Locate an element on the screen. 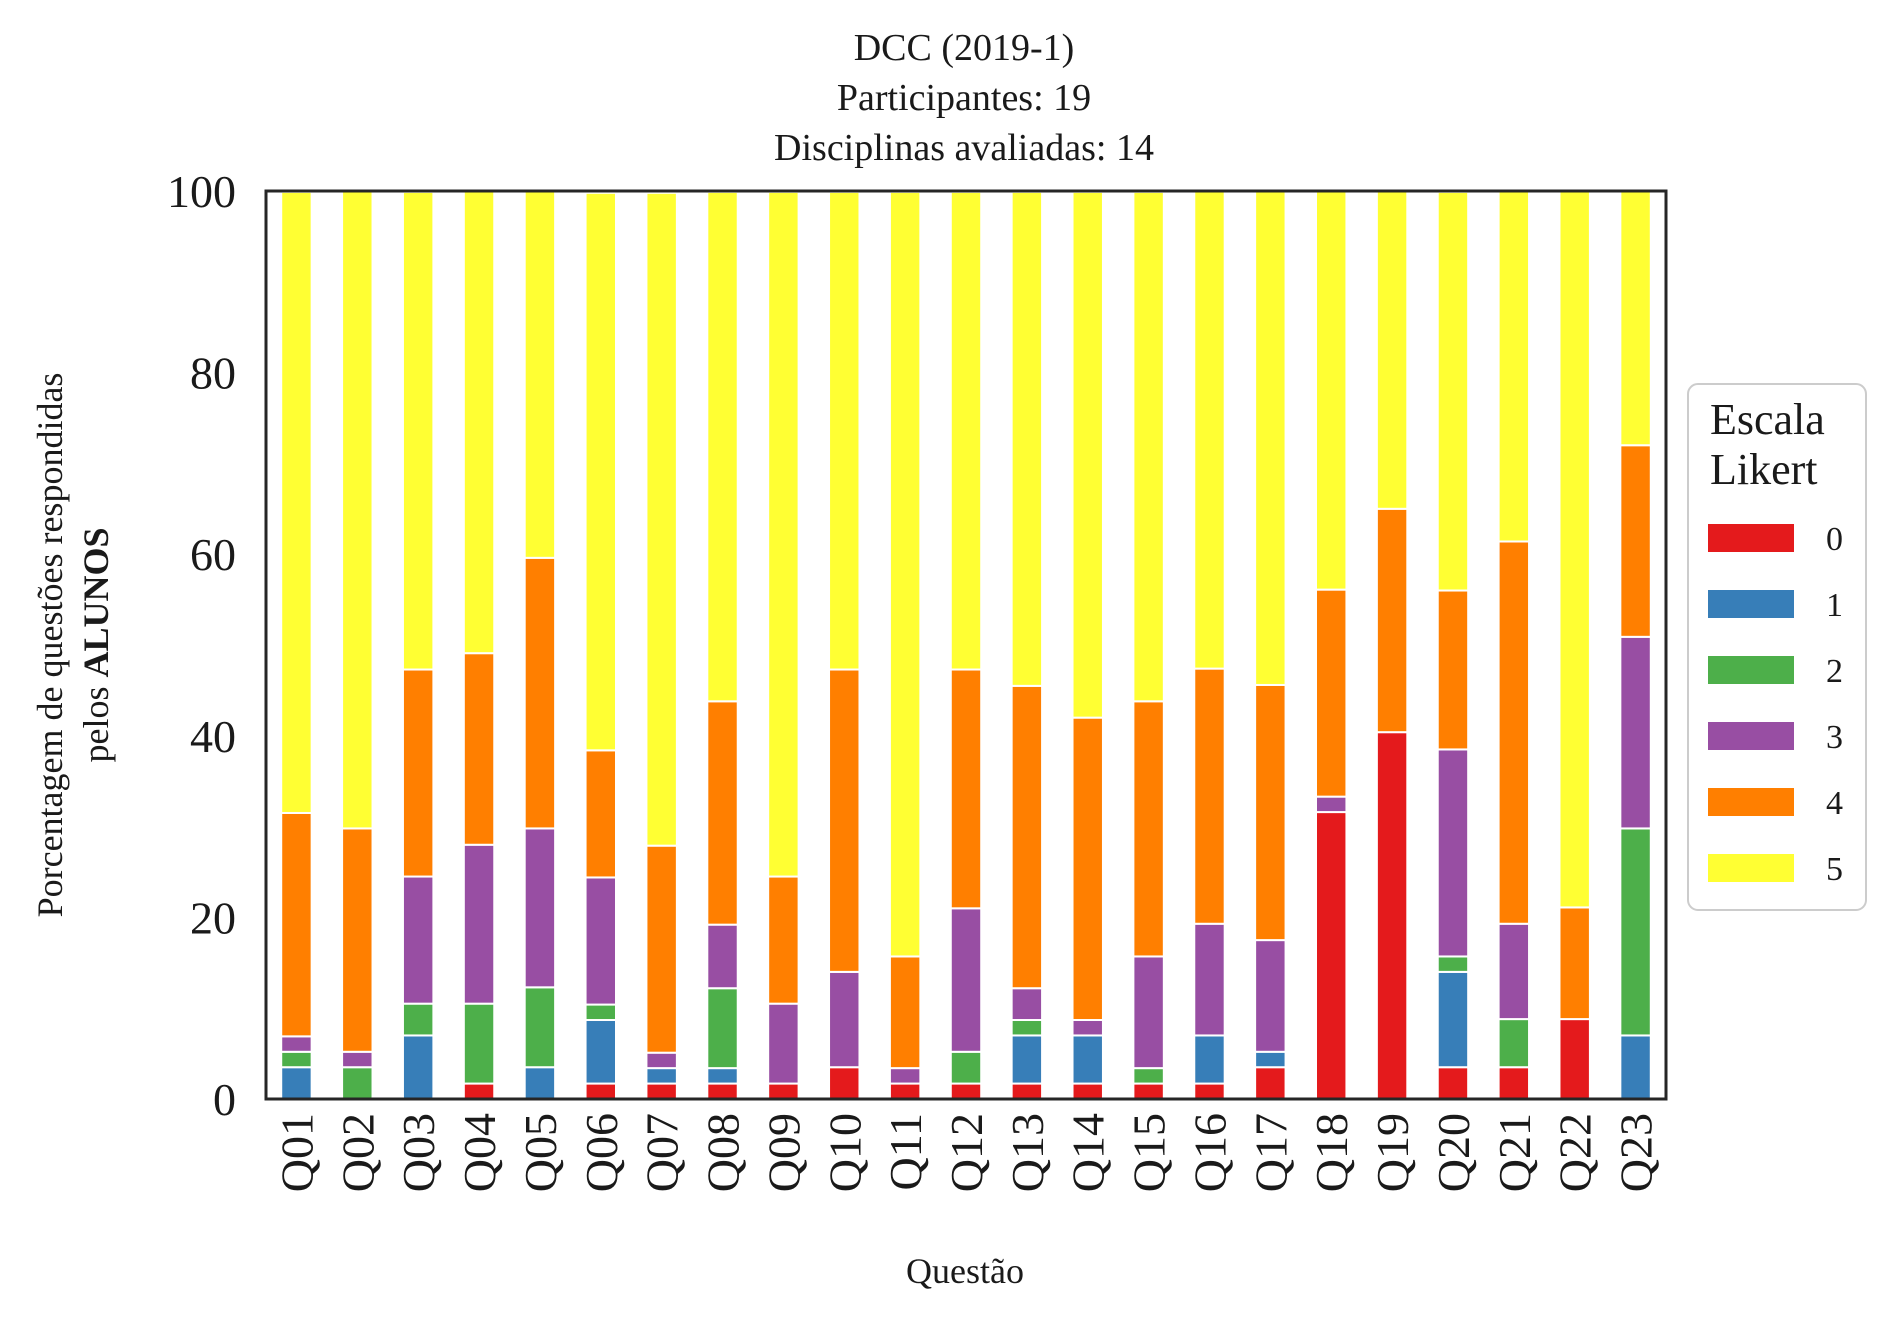 This screenshot has height=1323, width=1892. legend: Escala Likert 0 1 2 3 4 5 is located at coordinates (1777, 647).